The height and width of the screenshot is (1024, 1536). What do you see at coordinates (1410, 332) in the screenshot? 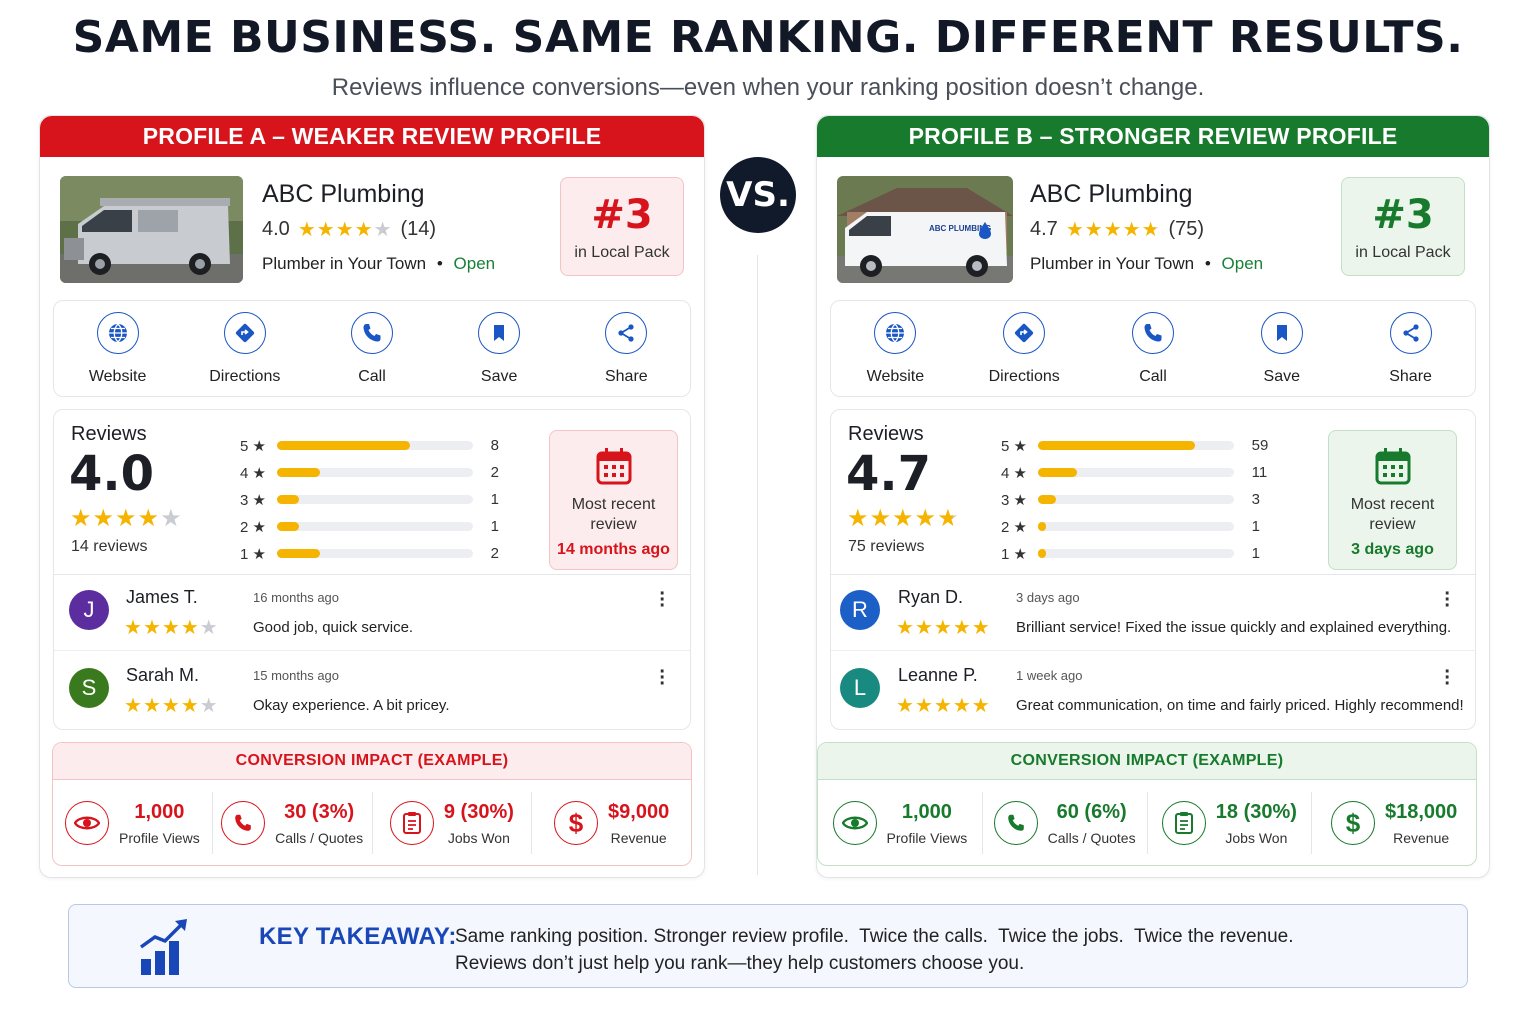
I see `share-icon` at bounding box center [1410, 332].